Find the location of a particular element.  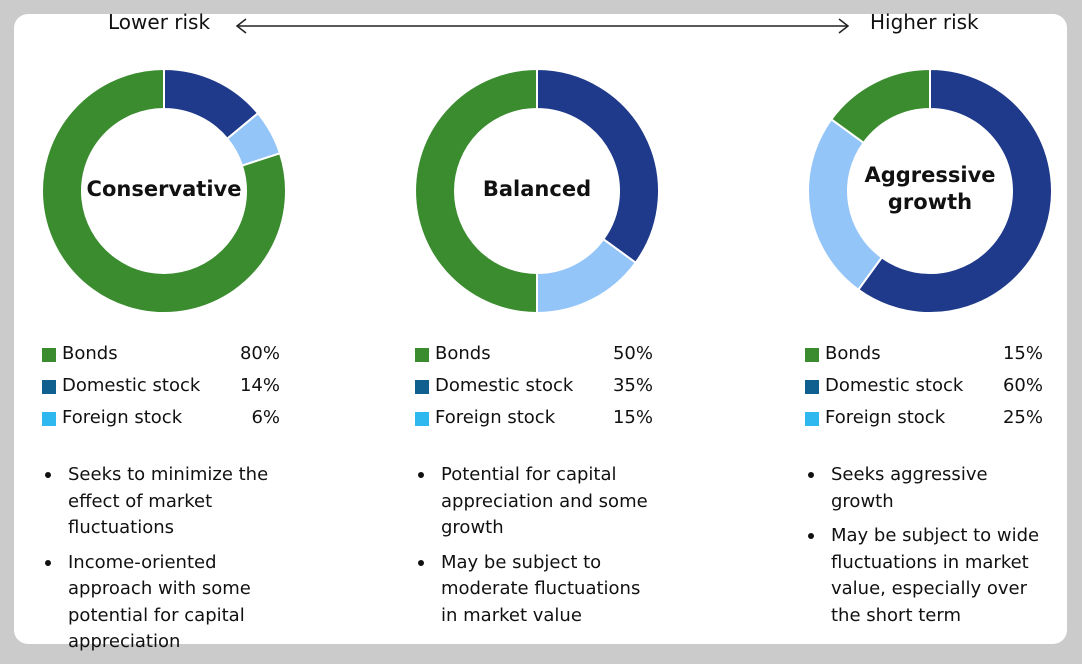

lower-risk-label: Lower risk is located at coordinates (159, 22).